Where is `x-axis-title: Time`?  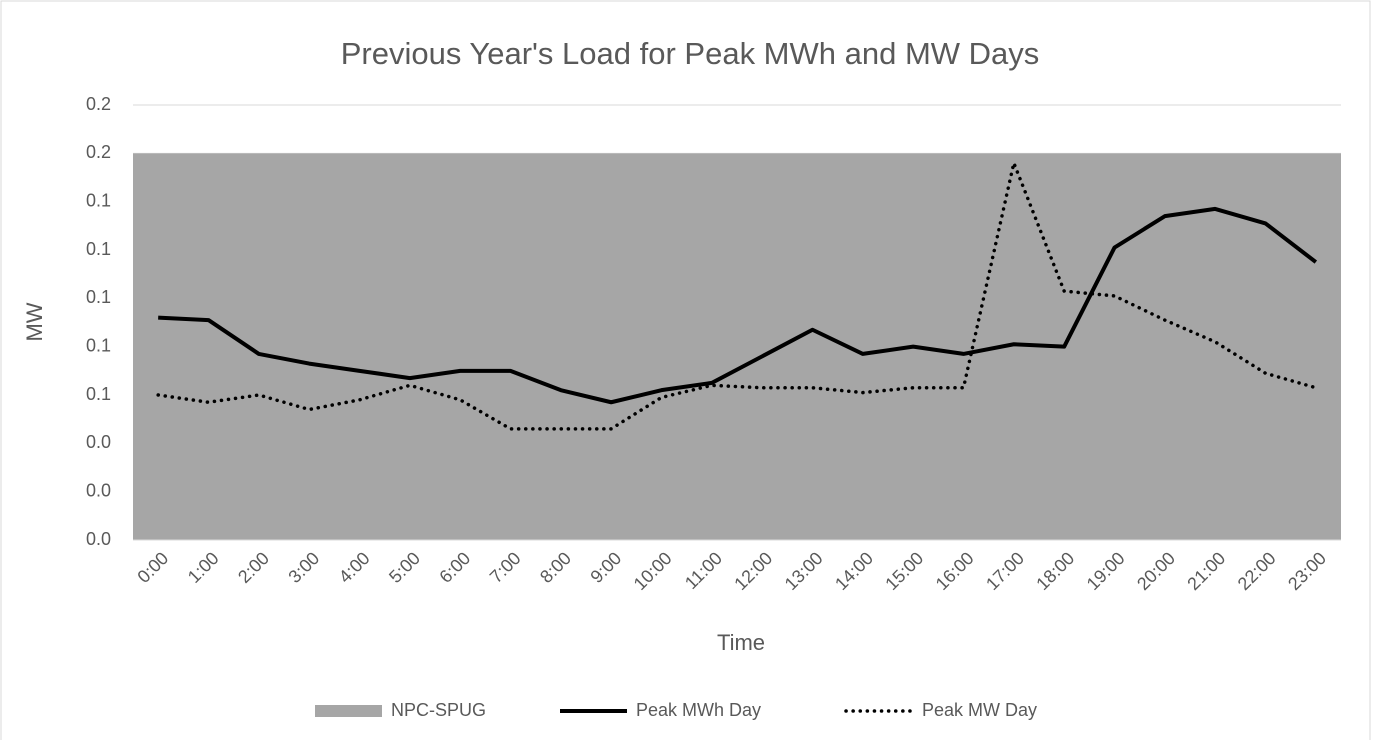 x-axis-title: Time is located at coordinates (741, 642).